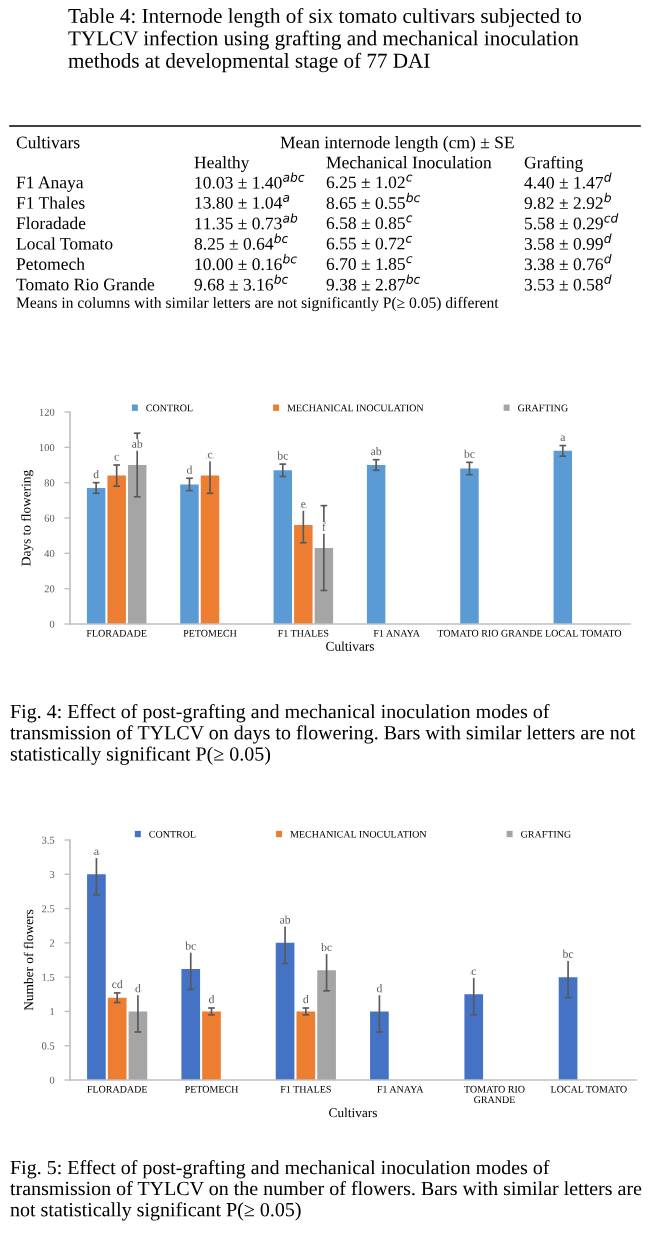 The image size is (652, 1258). I want to click on text: 3.58 ± 0.99$^{d}$, so click(568, 241).